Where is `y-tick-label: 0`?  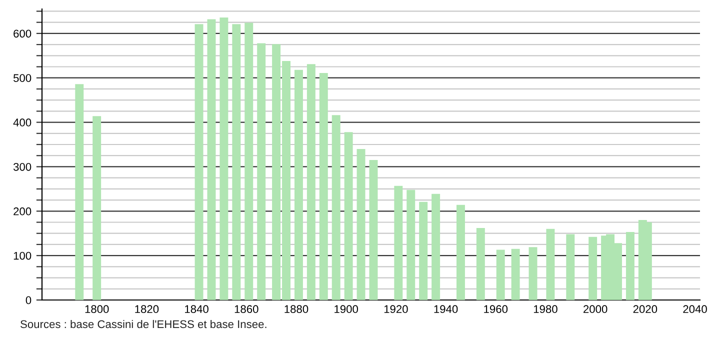 y-tick-label: 0 is located at coordinates (29, 300).